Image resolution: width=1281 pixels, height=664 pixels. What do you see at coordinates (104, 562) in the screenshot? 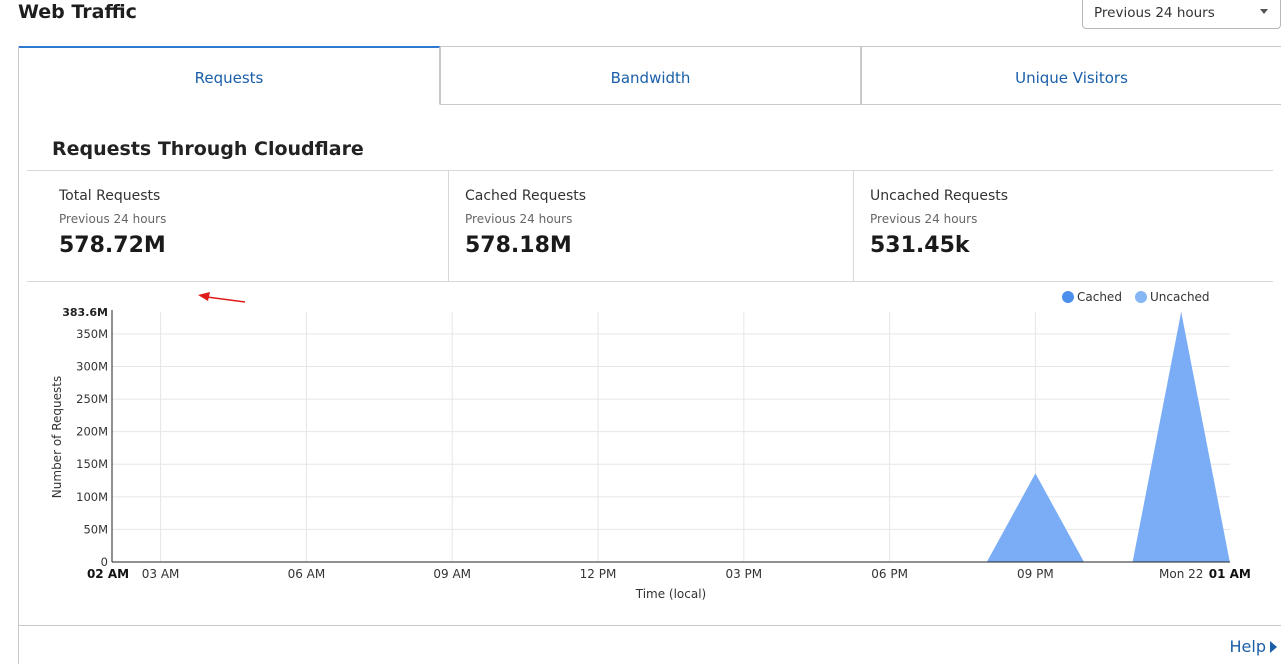
I see `y-tick-label: 0` at bounding box center [104, 562].